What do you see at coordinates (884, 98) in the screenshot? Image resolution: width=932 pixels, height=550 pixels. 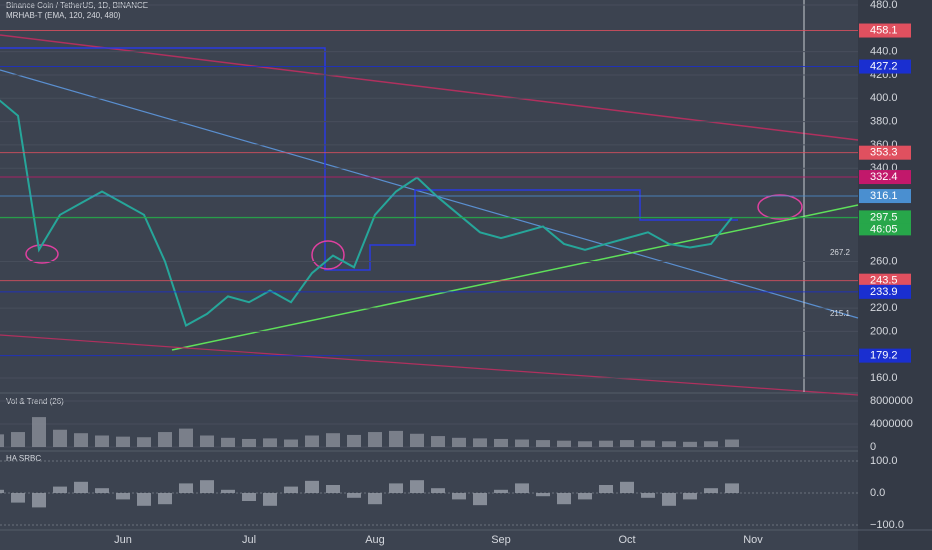 I see `y-tick-label: 400.0` at bounding box center [884, 98].